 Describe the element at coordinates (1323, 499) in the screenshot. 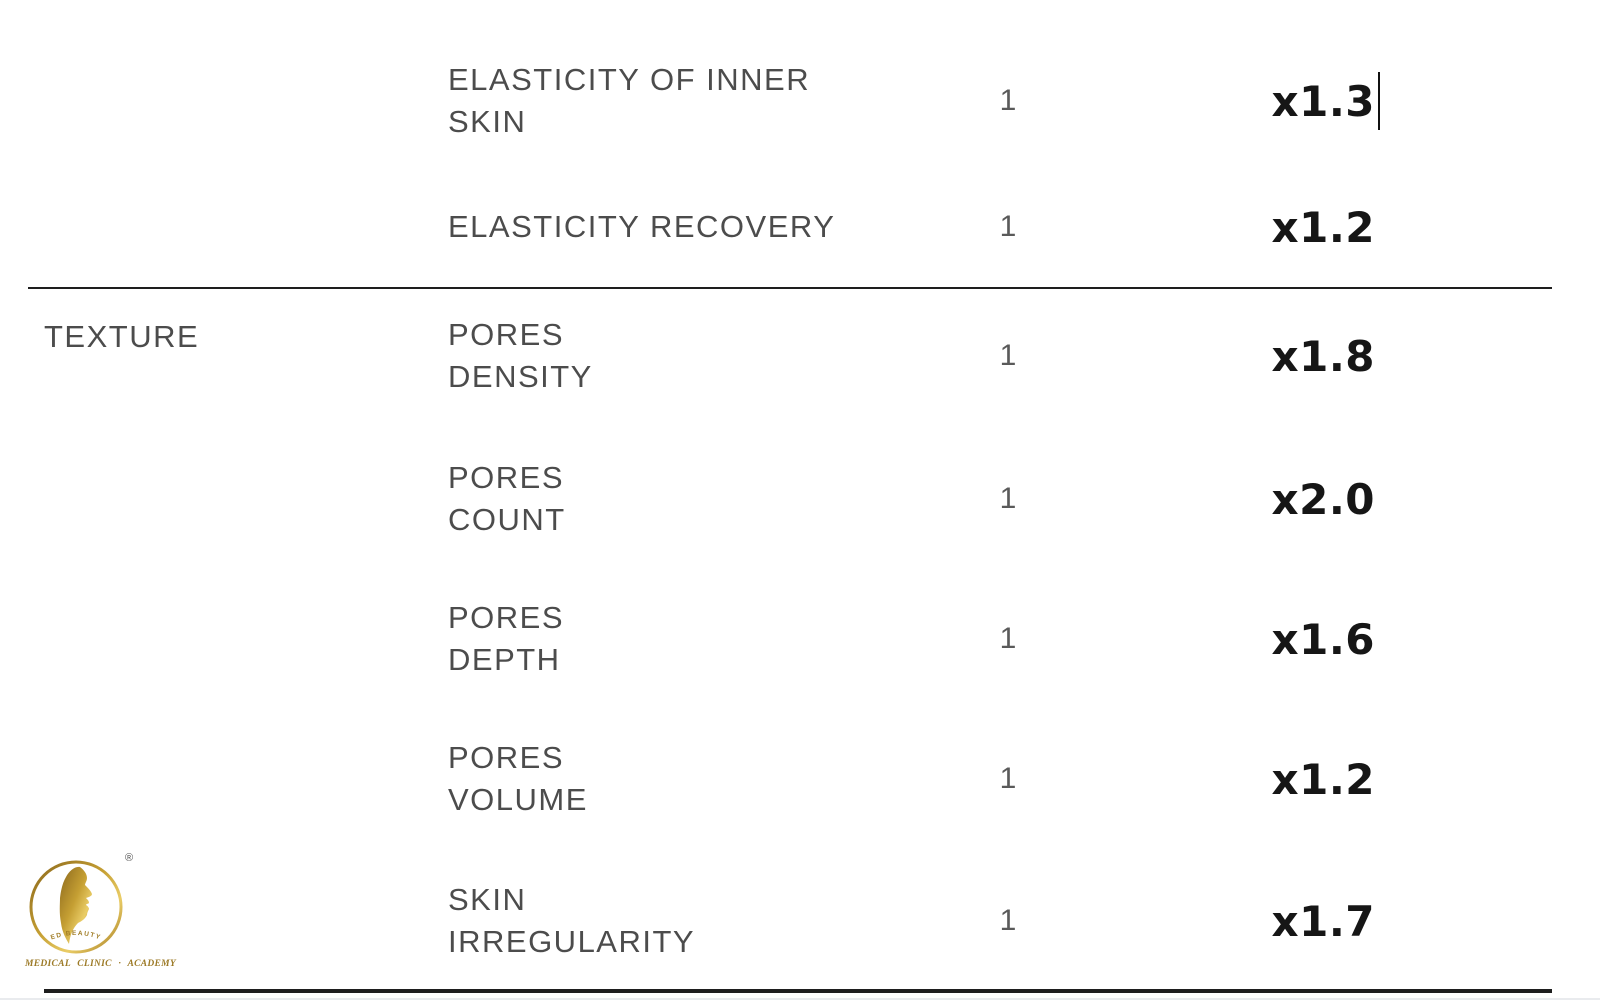

I see `multiplier-text: x2.0` at that location.